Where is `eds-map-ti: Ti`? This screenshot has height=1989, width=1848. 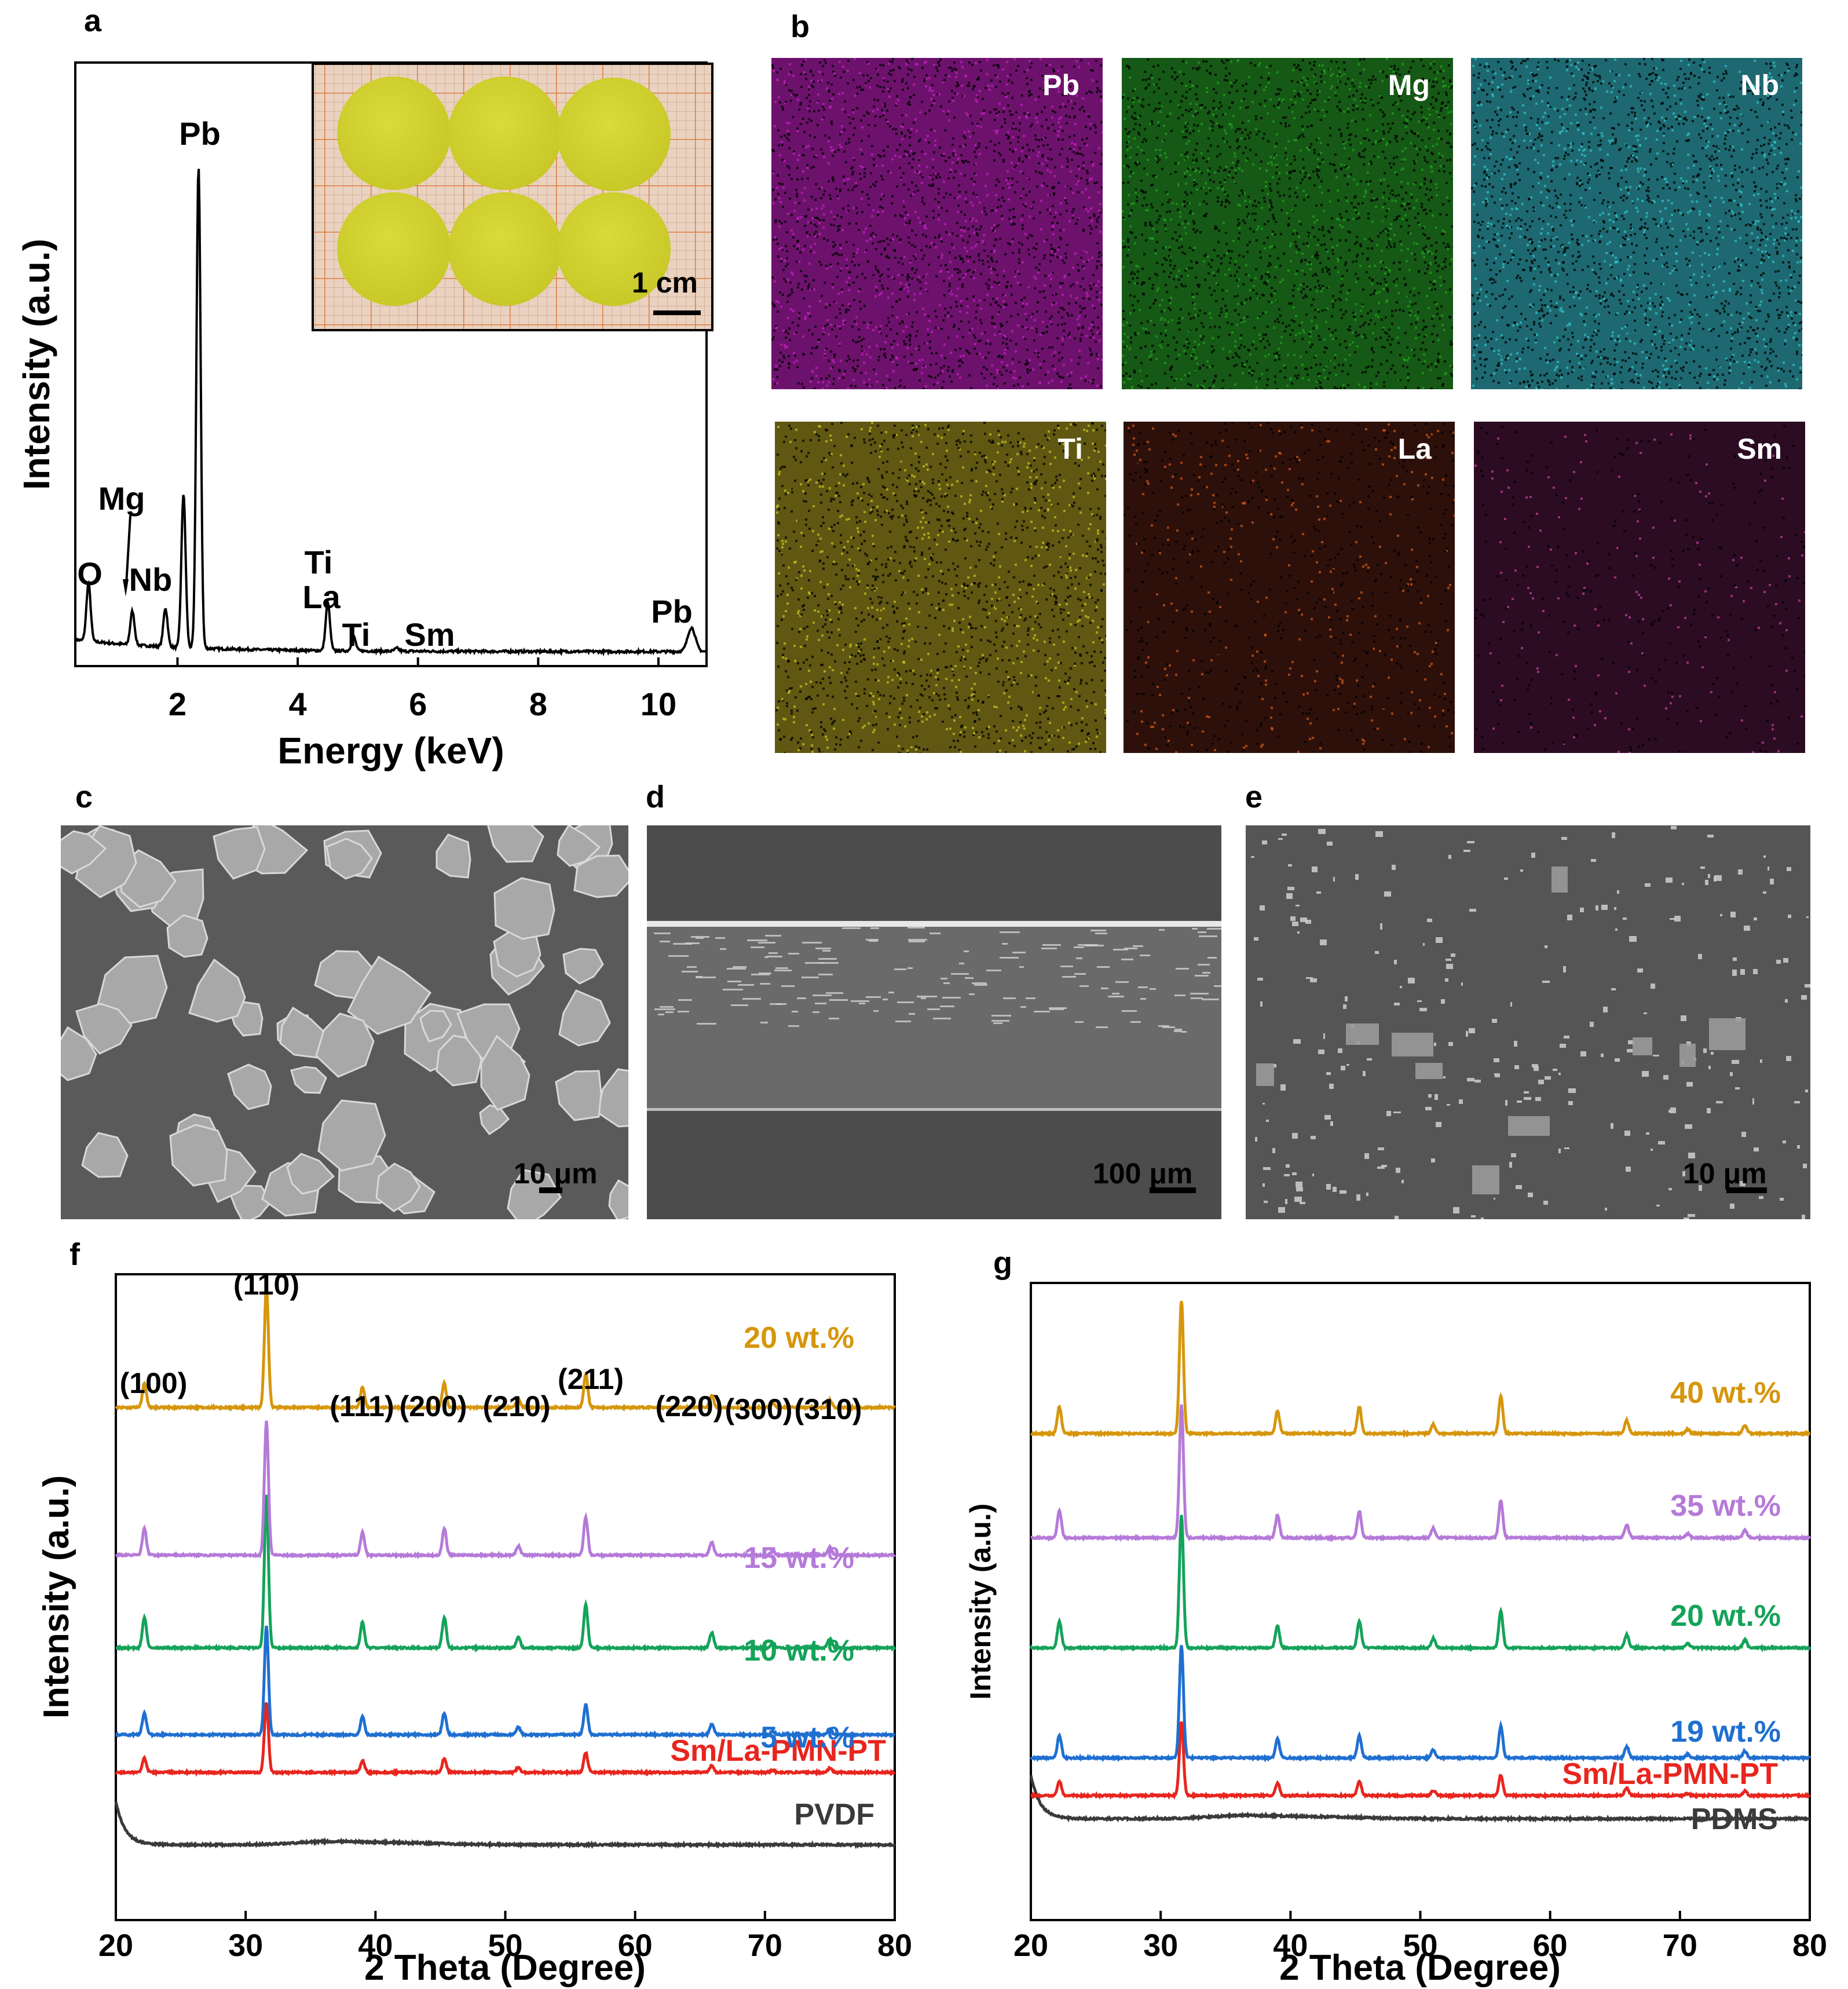
eds-map-ti: Ti is located at coordinates (940, 587).